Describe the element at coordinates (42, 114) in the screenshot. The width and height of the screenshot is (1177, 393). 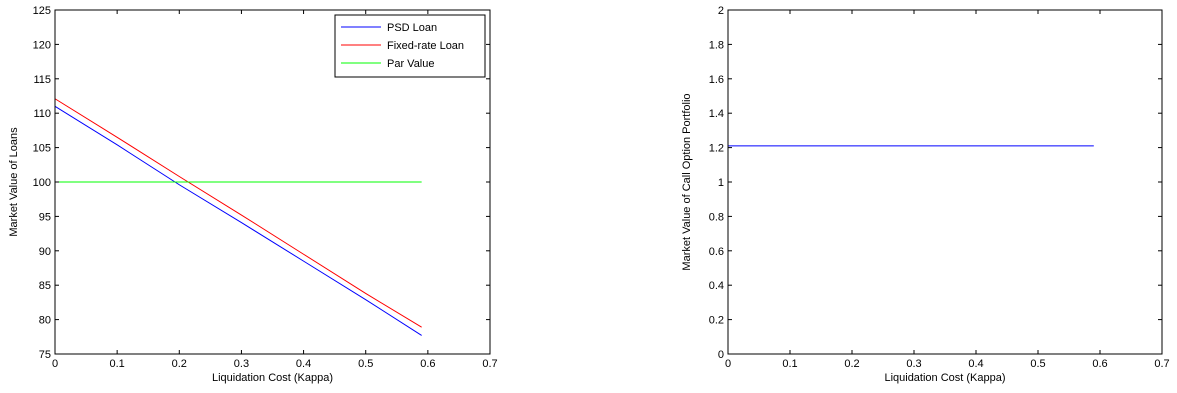
I see `y-tick-label: 110` at that location.